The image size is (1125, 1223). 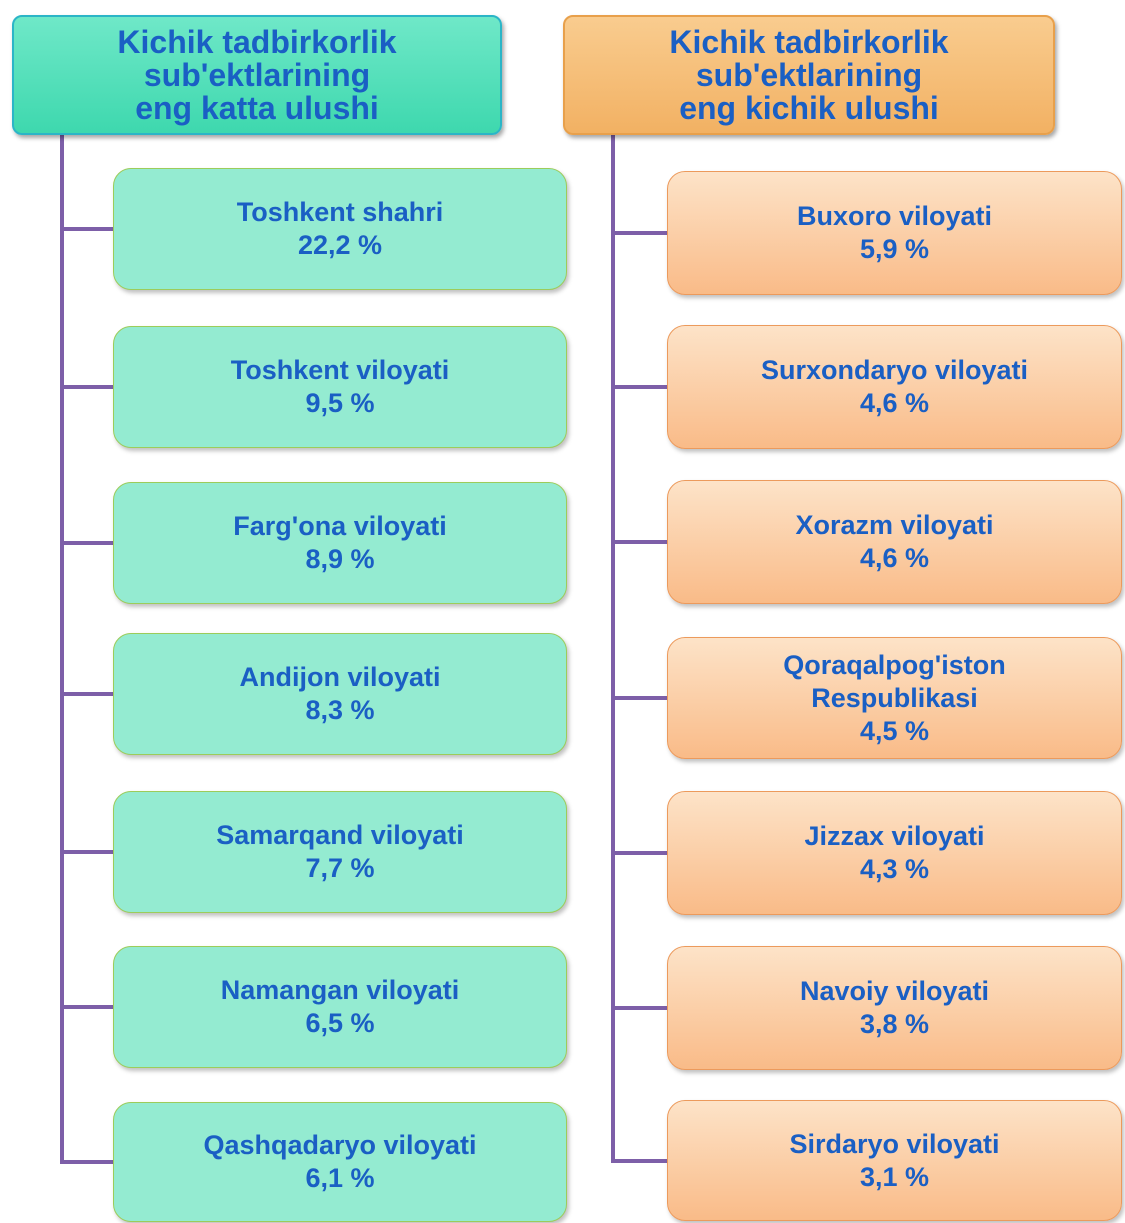 I want to click on region-share: 8,9 %, so click(x=340, y=559).